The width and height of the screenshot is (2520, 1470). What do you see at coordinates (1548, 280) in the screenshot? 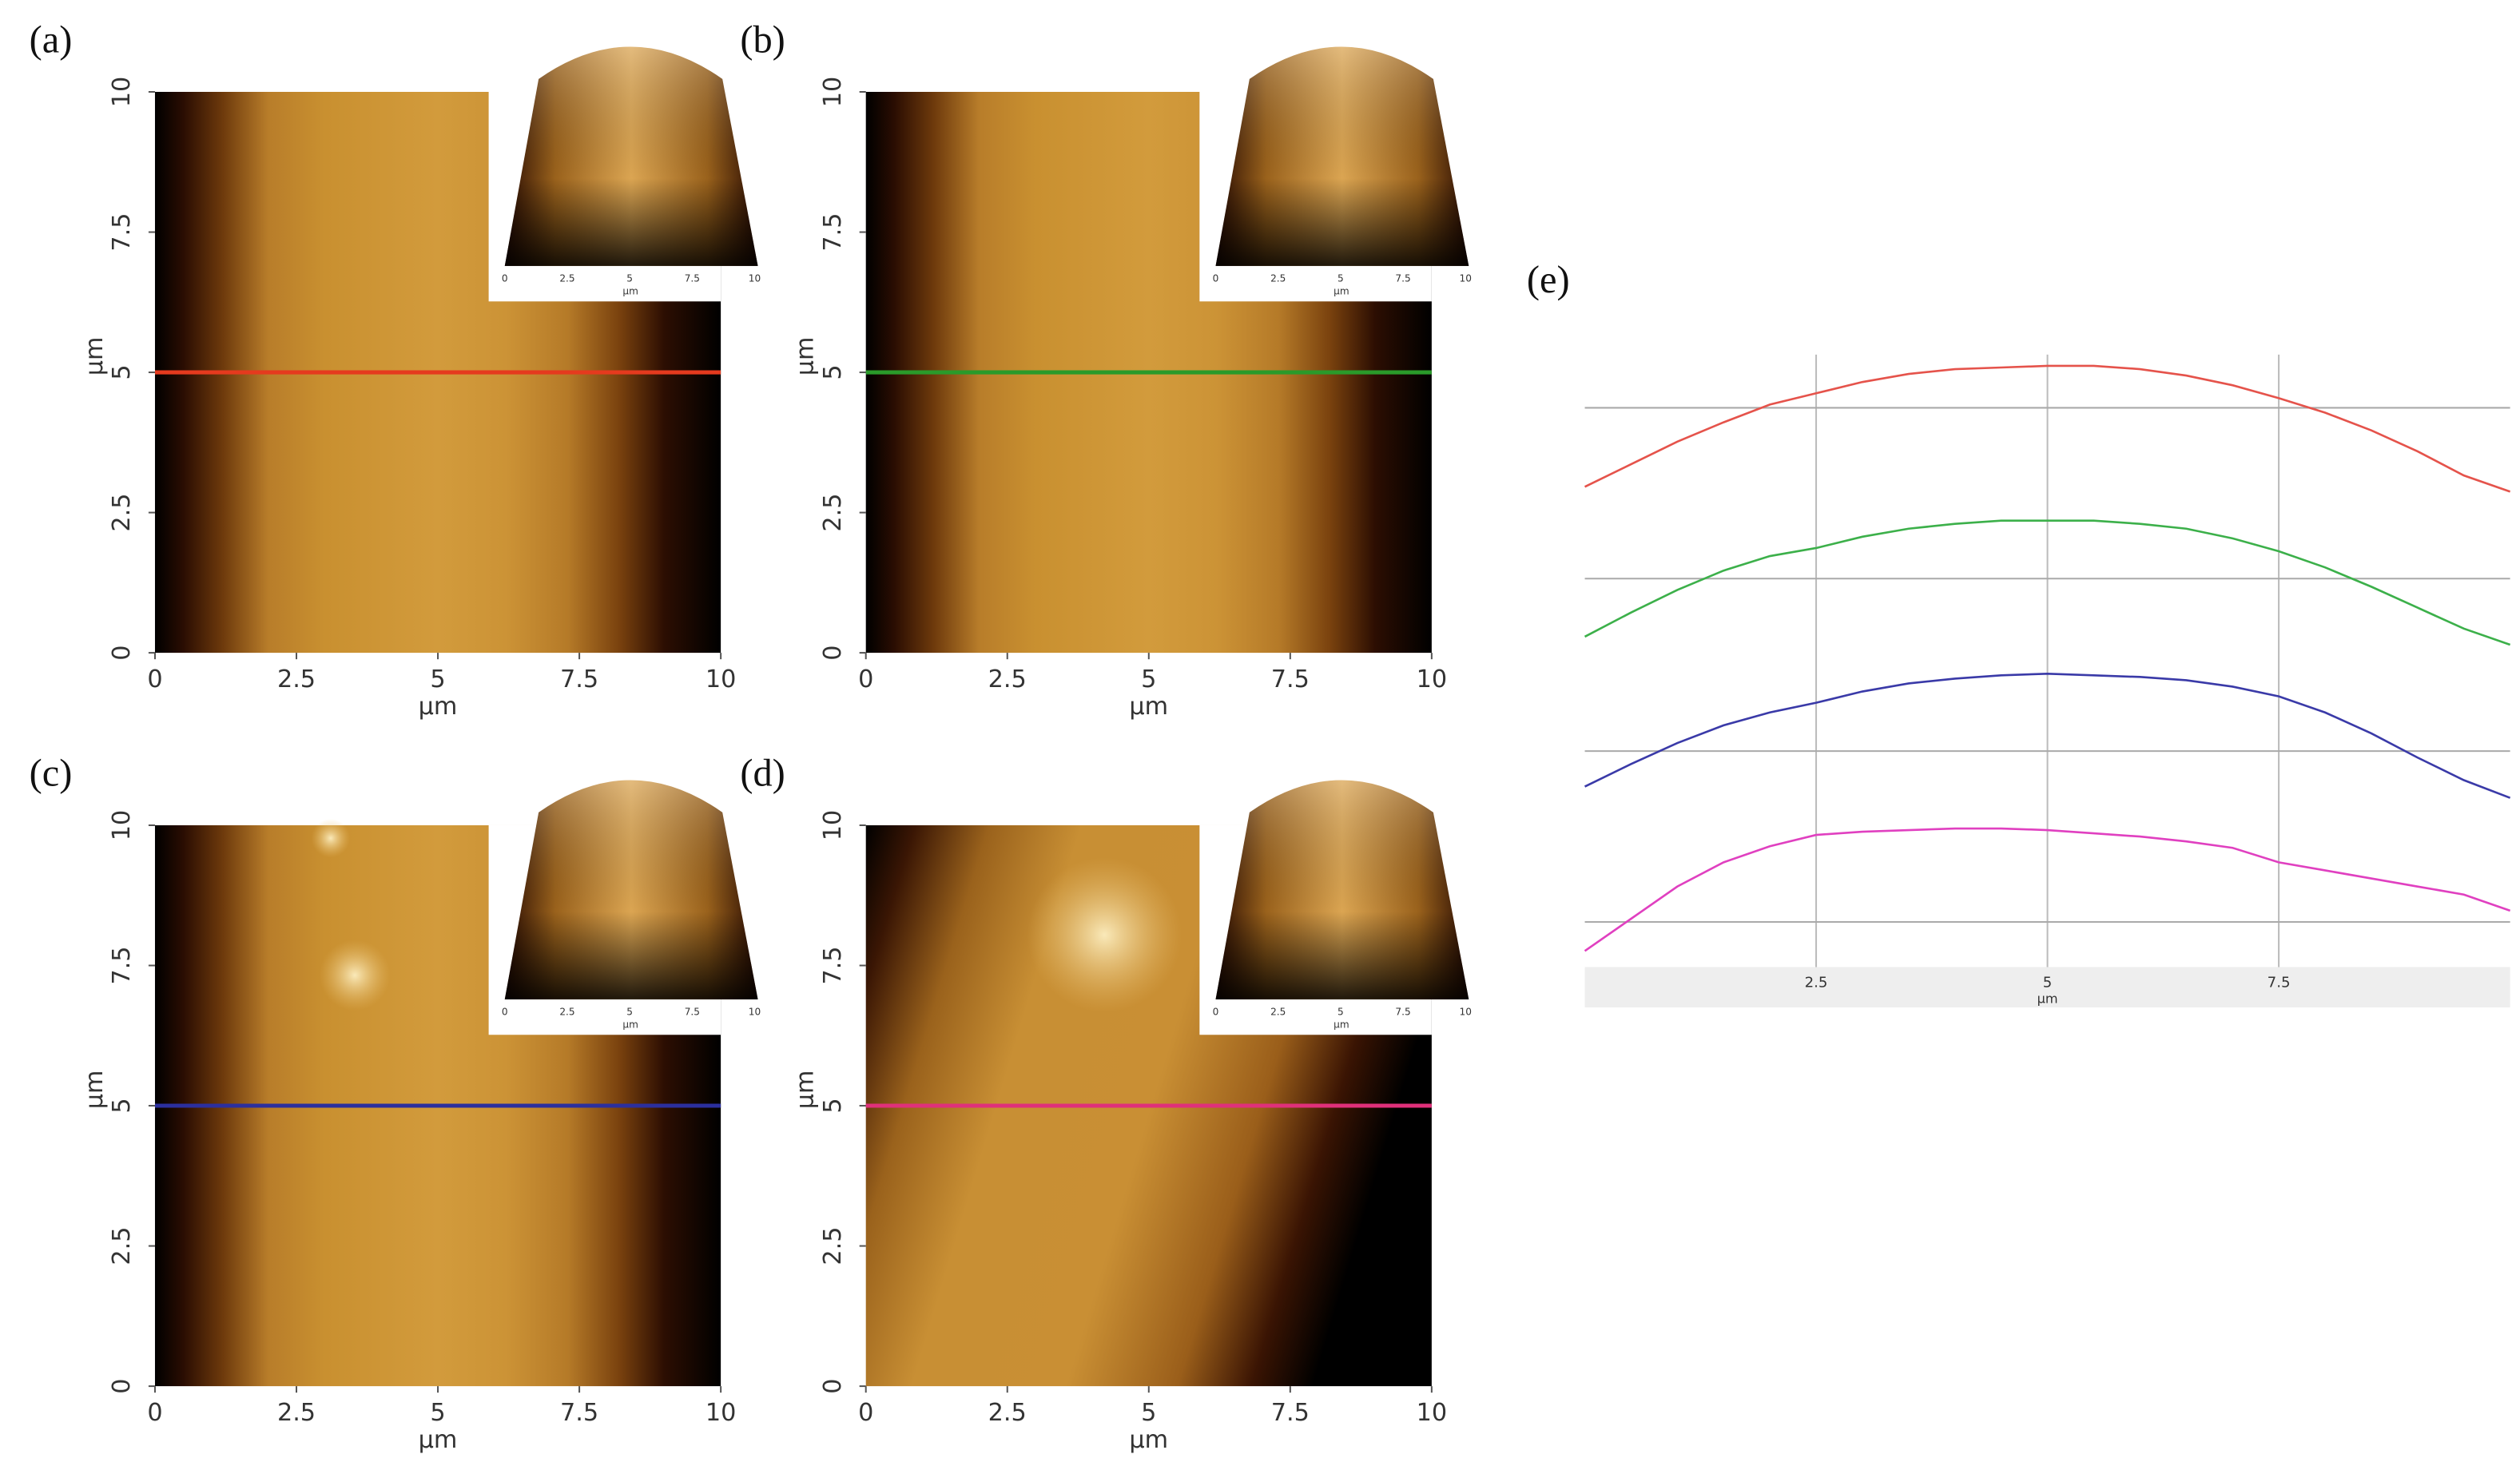
I see `panel-label: (e)` at bounding box center [1548, 280].